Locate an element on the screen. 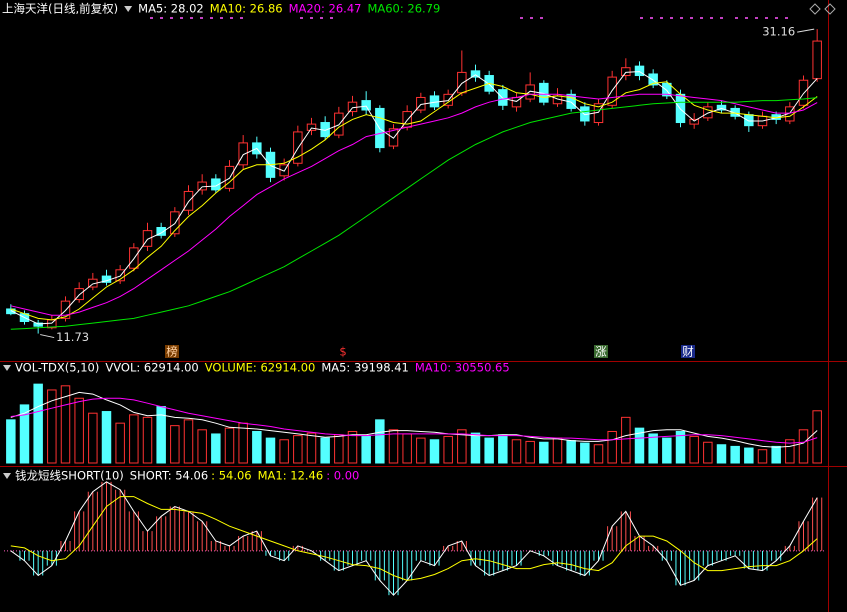 This screenshot has height=612, width=847. panel-subtitle: VVOL: 62914.00 is located at coordinates (151, 368).